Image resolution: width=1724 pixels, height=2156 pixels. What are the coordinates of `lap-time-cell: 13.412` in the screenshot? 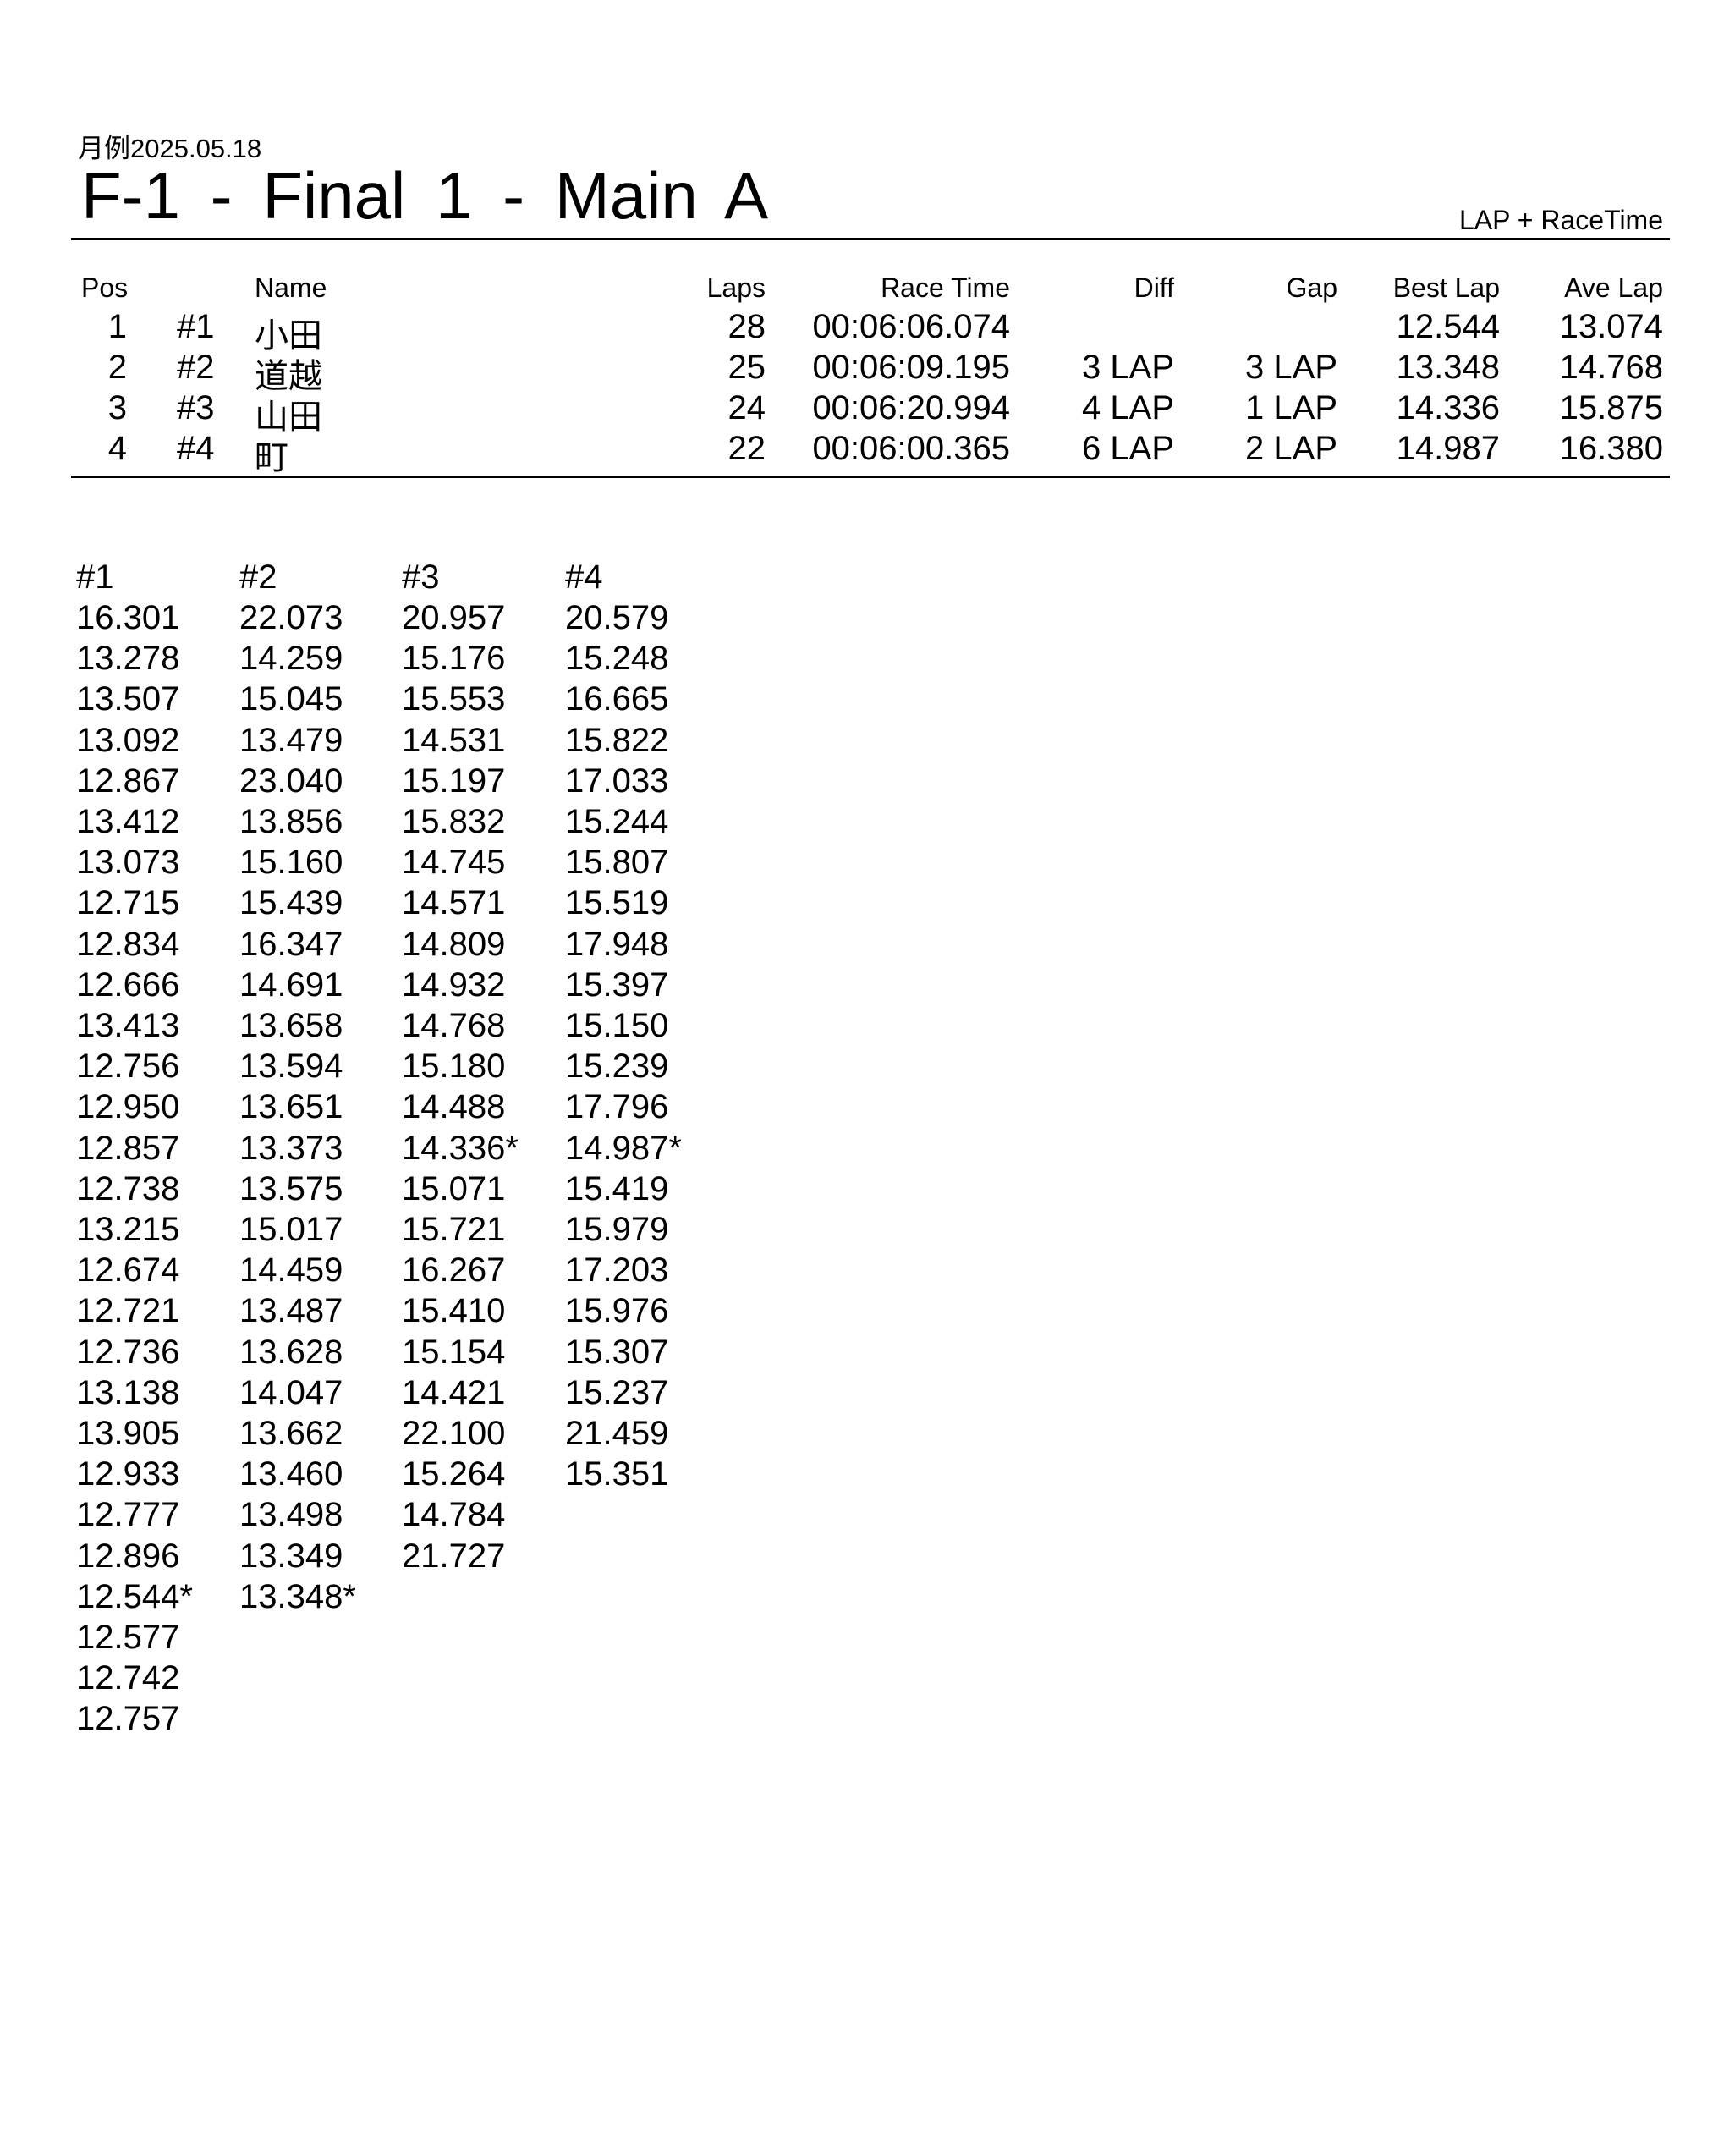 It's located at (128, 821).